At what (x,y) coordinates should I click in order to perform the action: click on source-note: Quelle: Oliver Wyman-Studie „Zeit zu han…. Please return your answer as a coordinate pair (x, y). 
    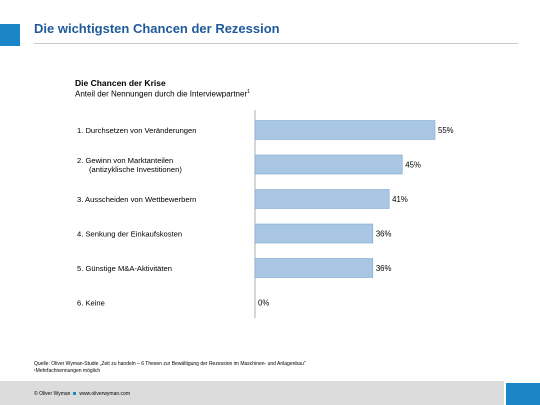
    Looking at the image, I should click on (170, 367).